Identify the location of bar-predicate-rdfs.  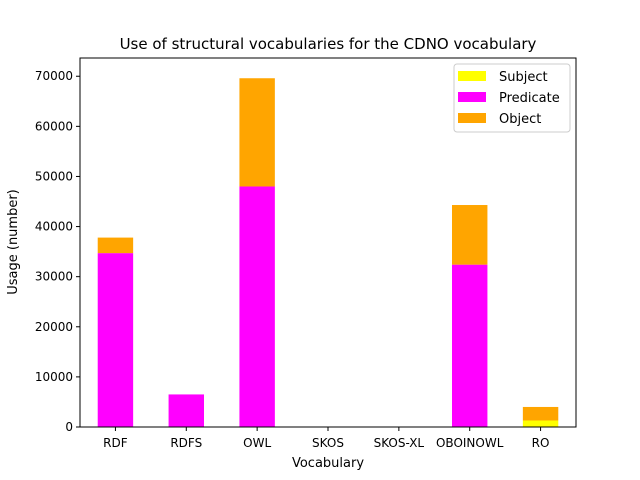
(186, 410).